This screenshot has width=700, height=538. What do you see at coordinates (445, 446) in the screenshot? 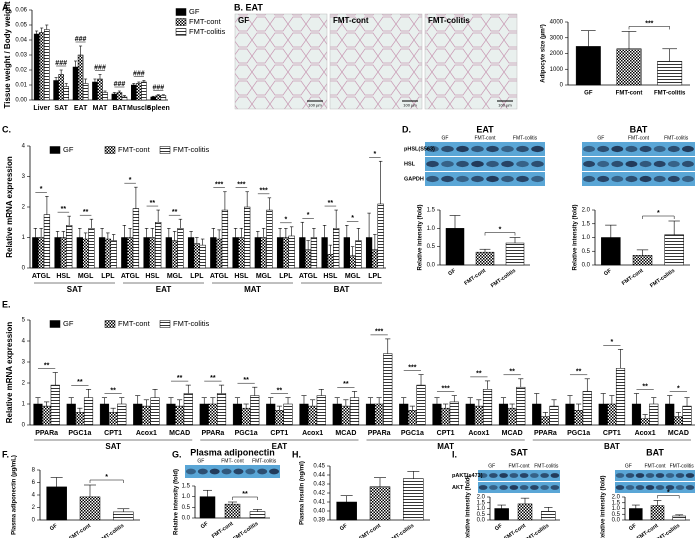
I see `group-label: MAT` at bounding box center [445, 446].